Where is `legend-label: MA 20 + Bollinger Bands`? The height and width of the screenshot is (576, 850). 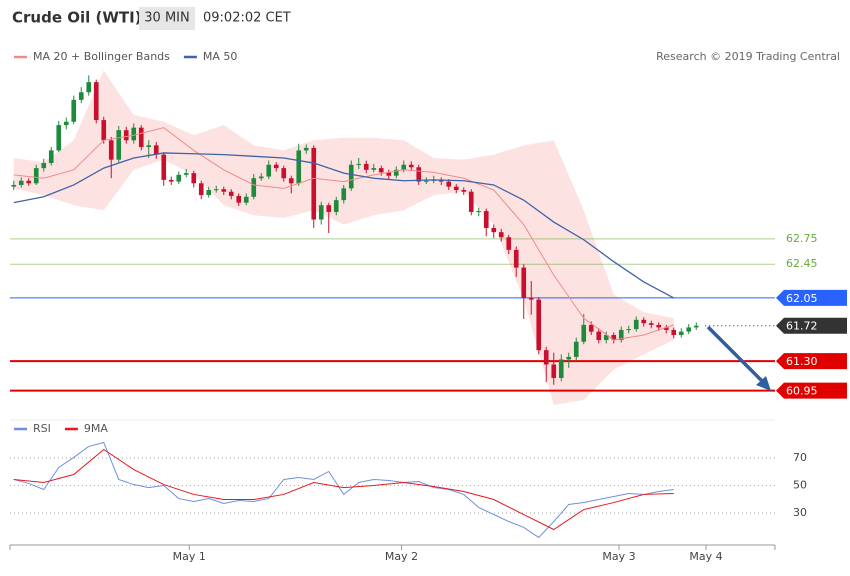 legend-label: MA 20 + Bollinger Bands is located at coordinates (101, 56).